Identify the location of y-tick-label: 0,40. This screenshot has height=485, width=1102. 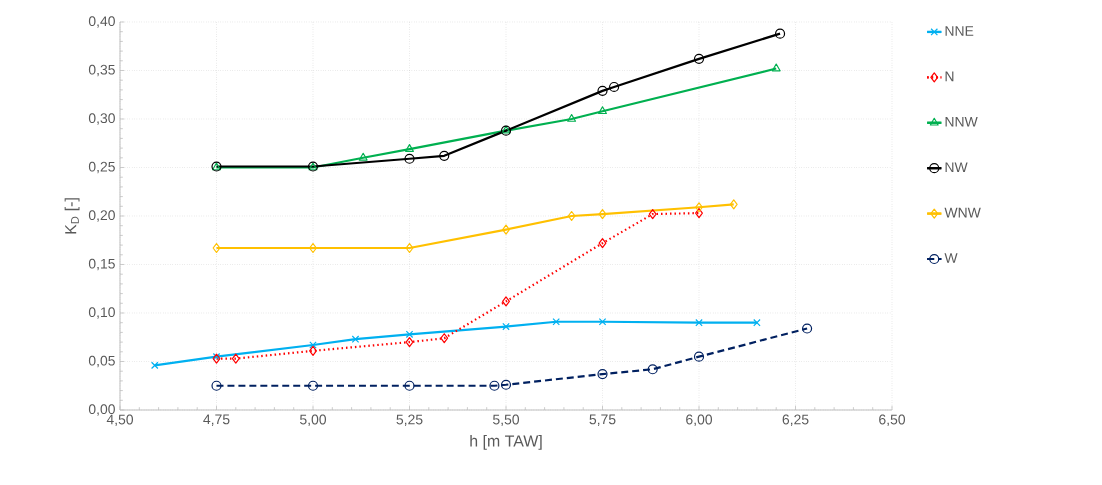
(101, 22).